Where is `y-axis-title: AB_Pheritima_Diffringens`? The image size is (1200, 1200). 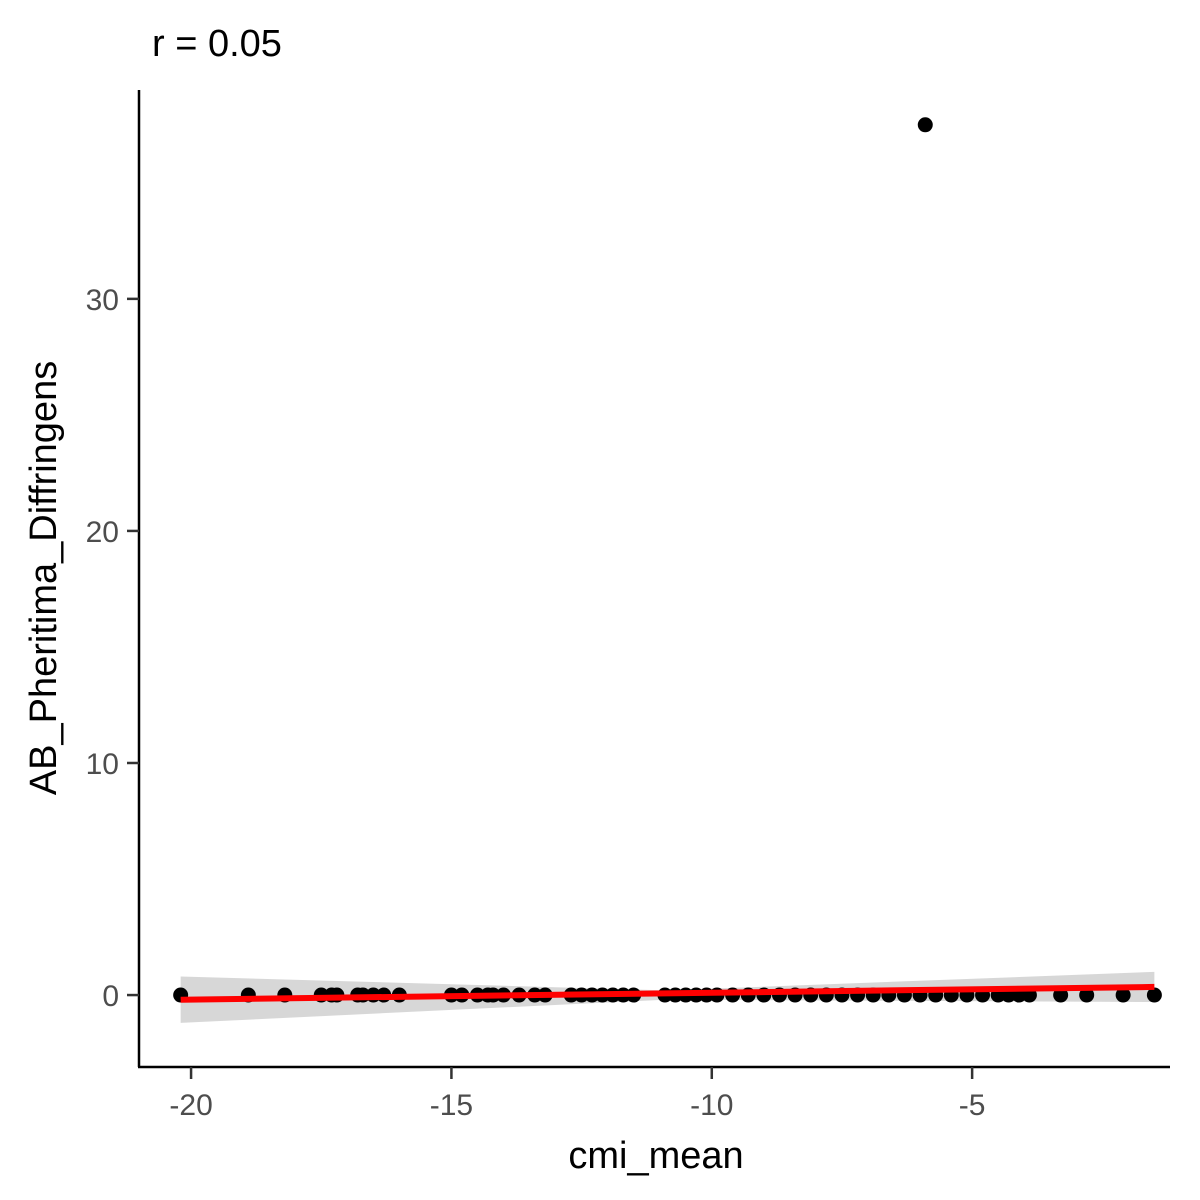
y-axis-title: AB_Pheritima_Diffringens is located at coordinates (44, 578).